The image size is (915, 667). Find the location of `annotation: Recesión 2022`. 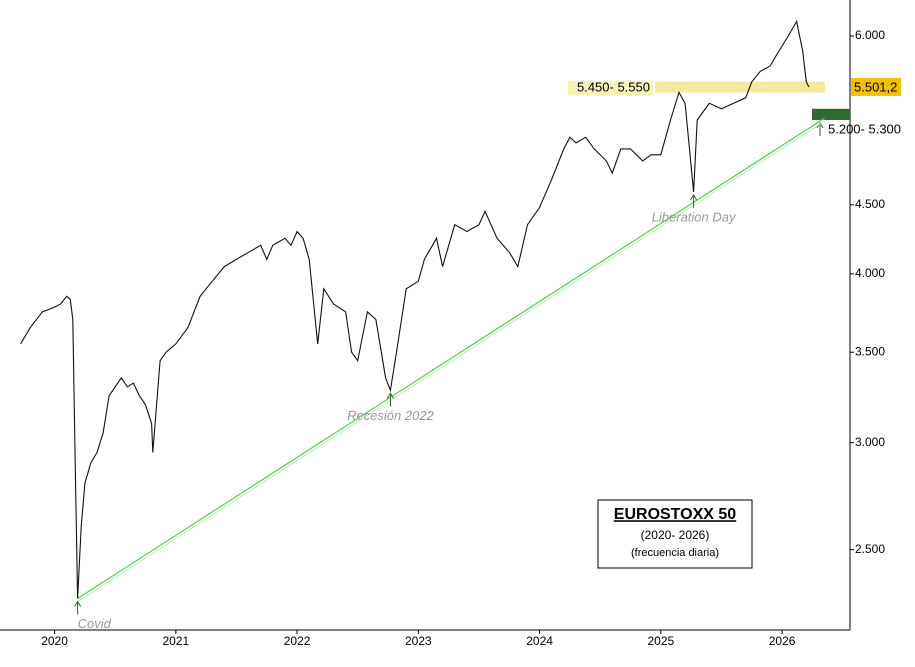

annotation: Recesión 2022 is located at coordinates (390, 415).